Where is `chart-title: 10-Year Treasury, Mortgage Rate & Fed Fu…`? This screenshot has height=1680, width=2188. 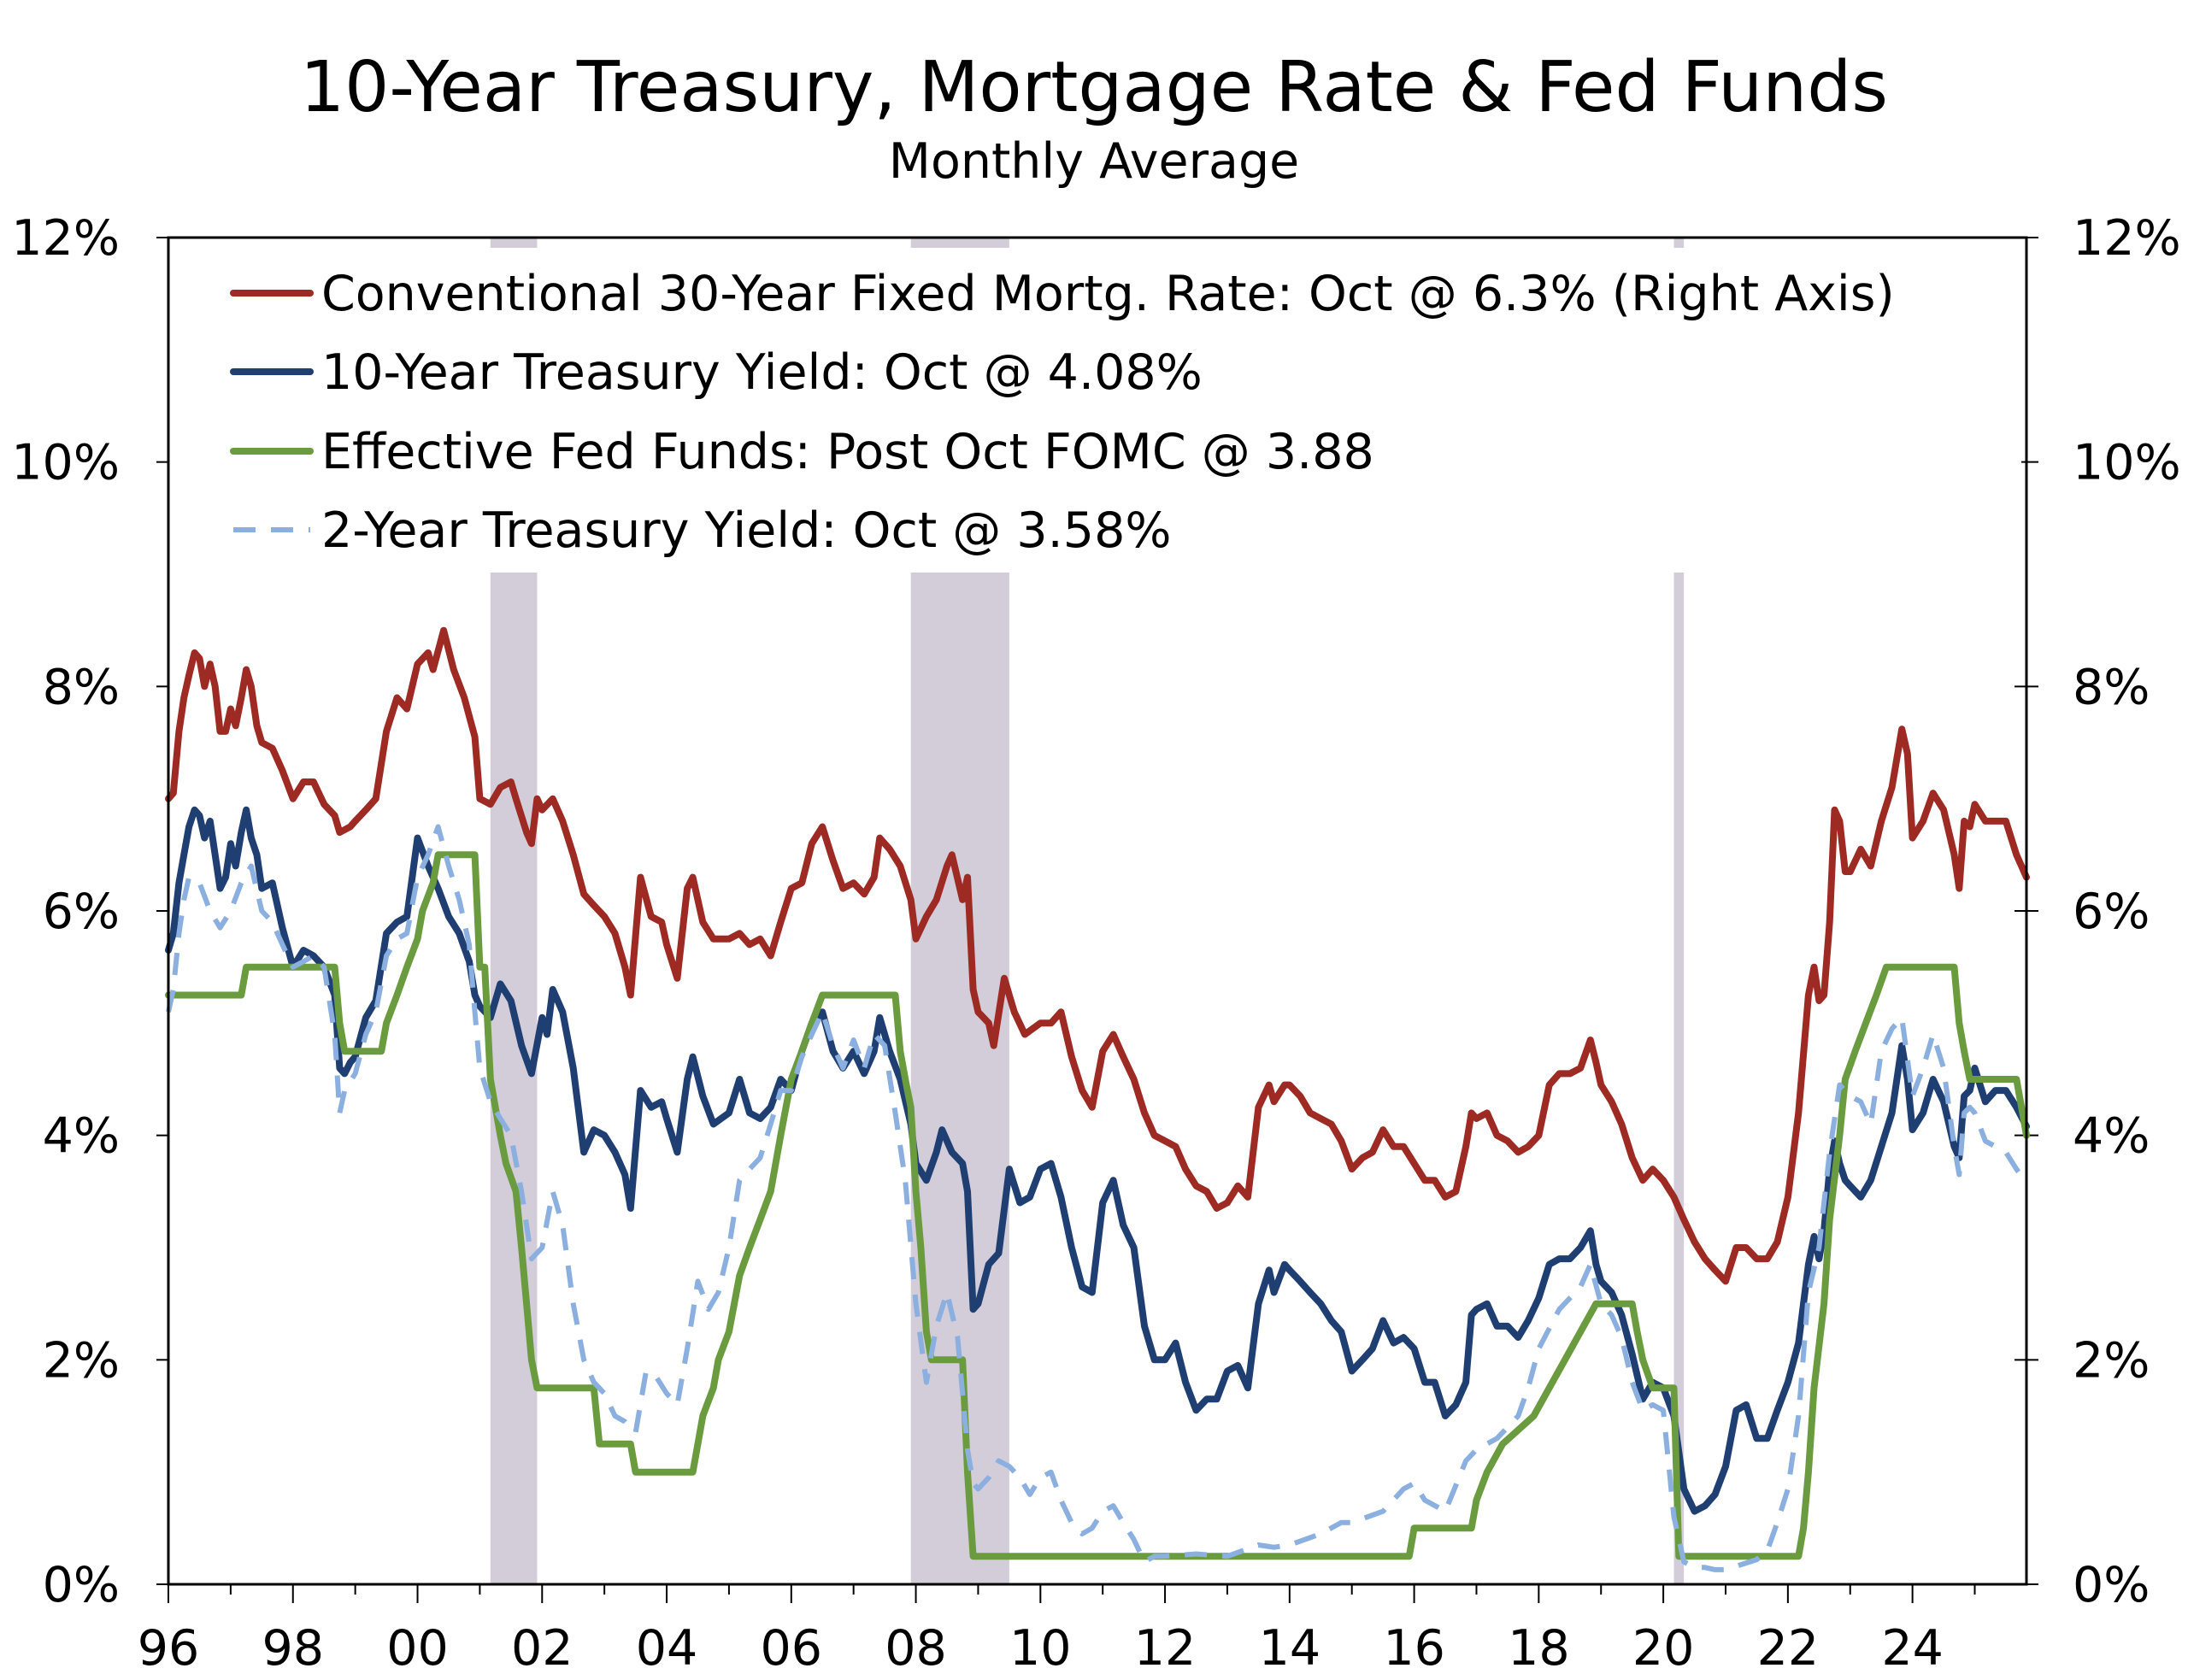
chart-title: 10-Year Treasury, Mortgage Rate & Fed Fu… is located at coordinates (1094, 87).